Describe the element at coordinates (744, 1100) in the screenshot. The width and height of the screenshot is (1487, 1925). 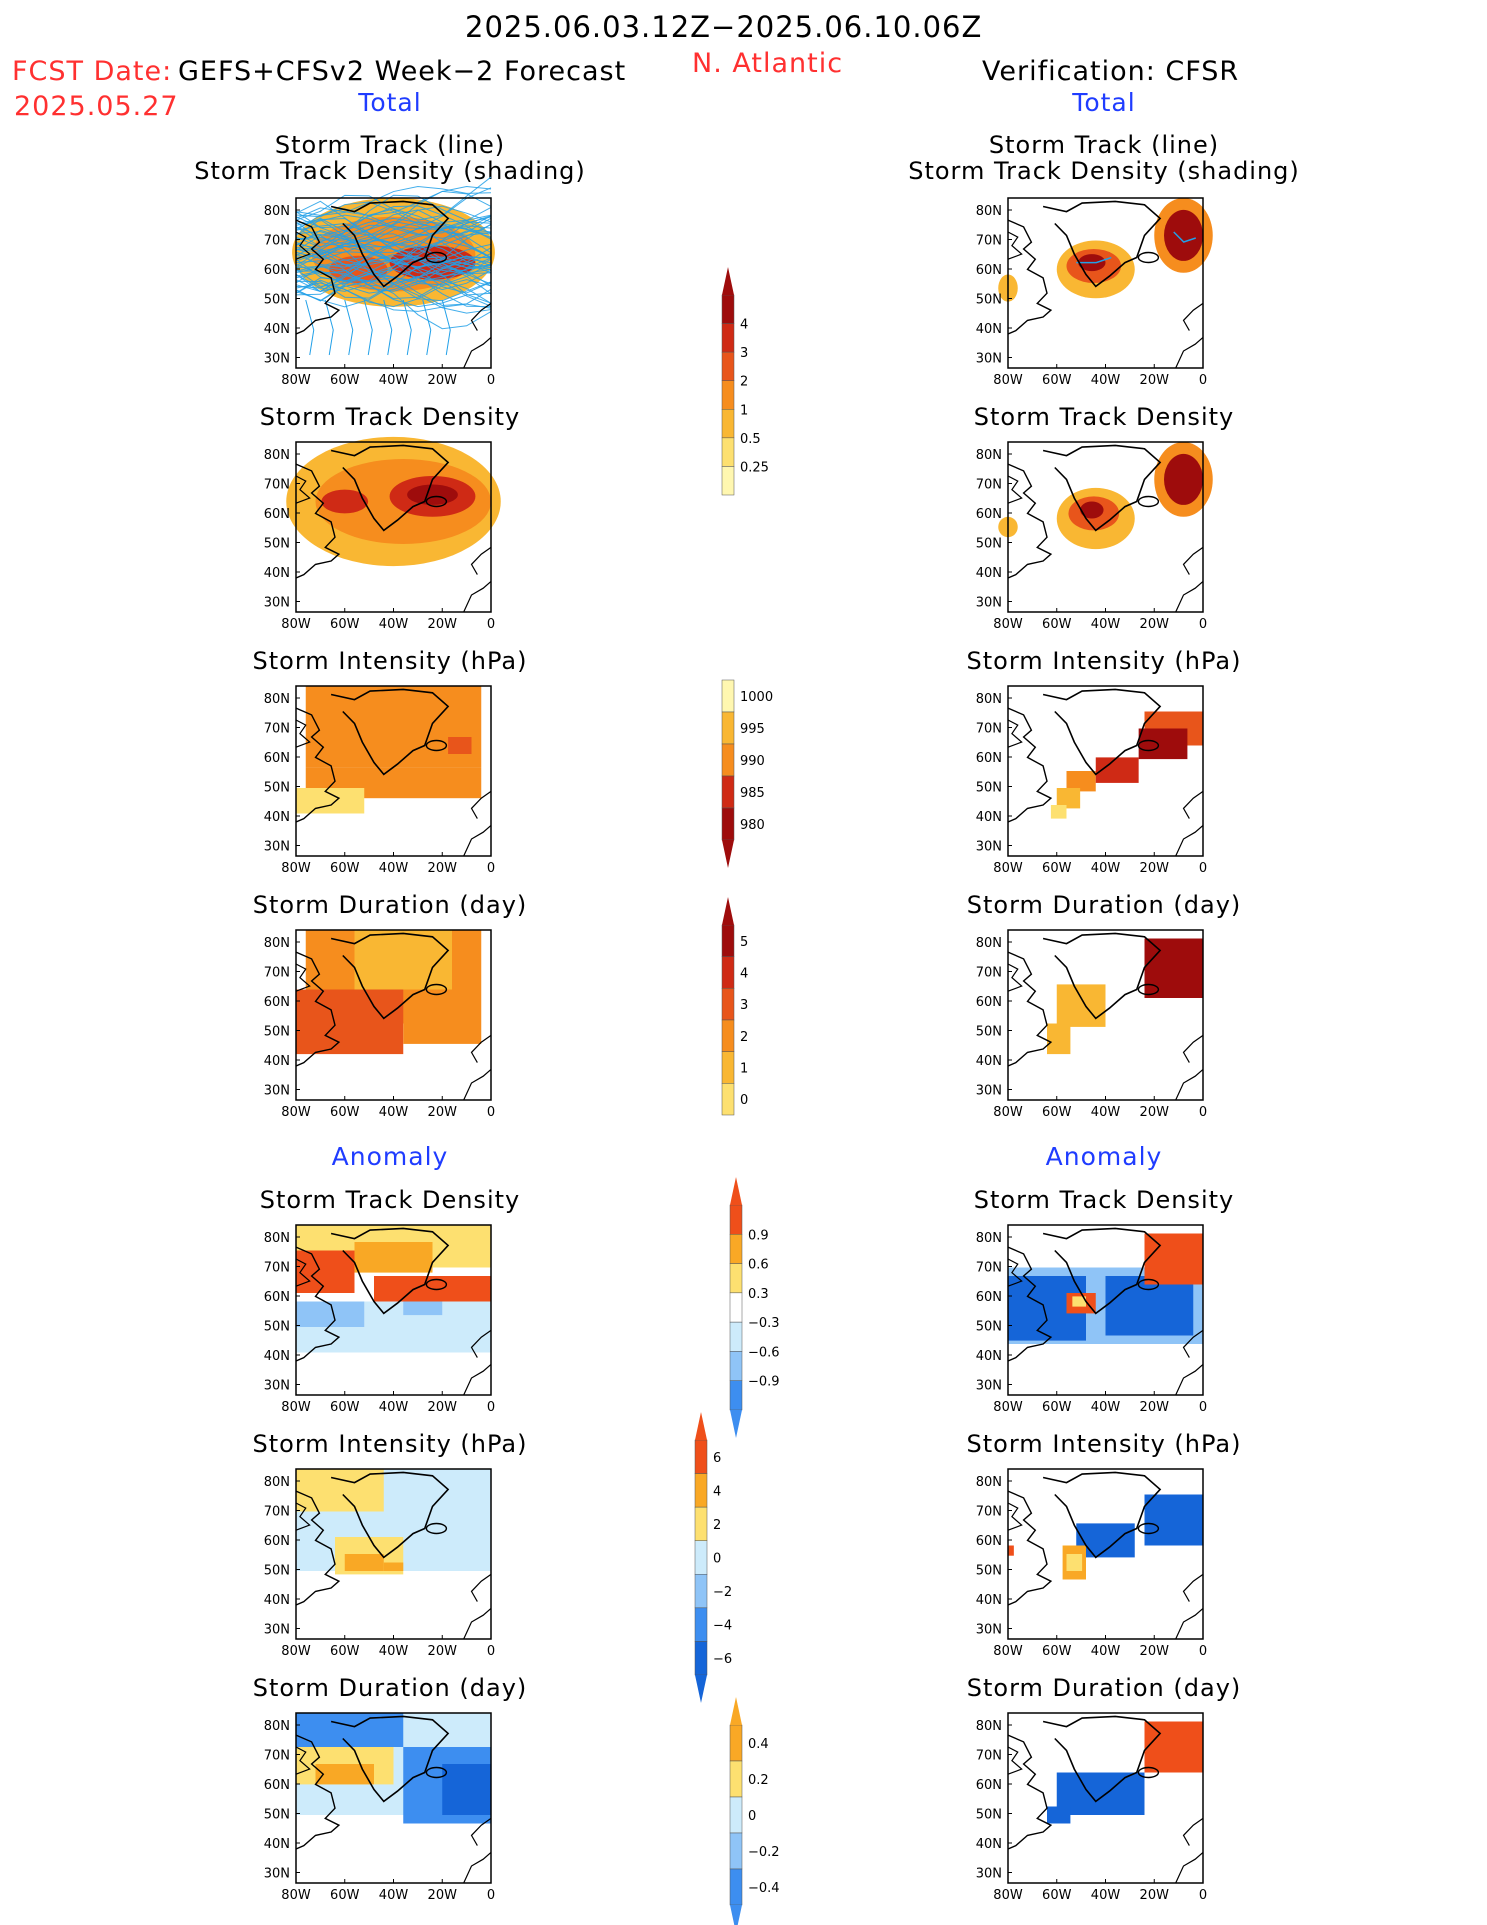
I see `colorbar-label: 0` at that location.